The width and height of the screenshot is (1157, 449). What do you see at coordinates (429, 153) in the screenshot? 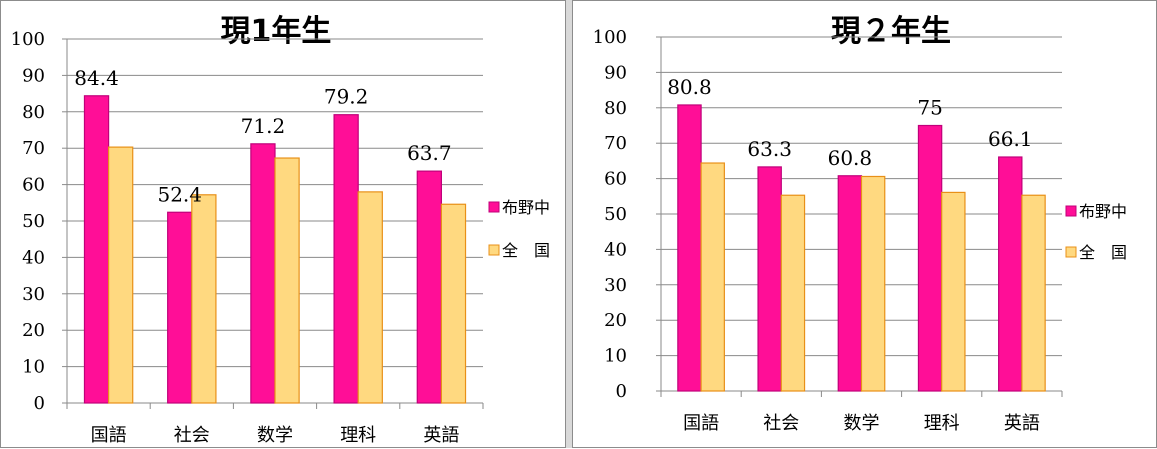
I see `data-label: 63.7` at bounding box center [429, 153].